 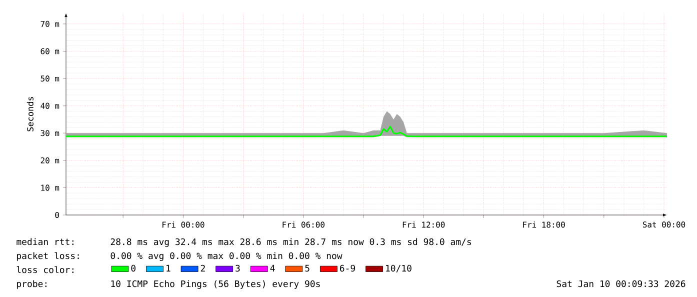 I want to click on y-axis-title: Seconds, so click(x=30, y=114).